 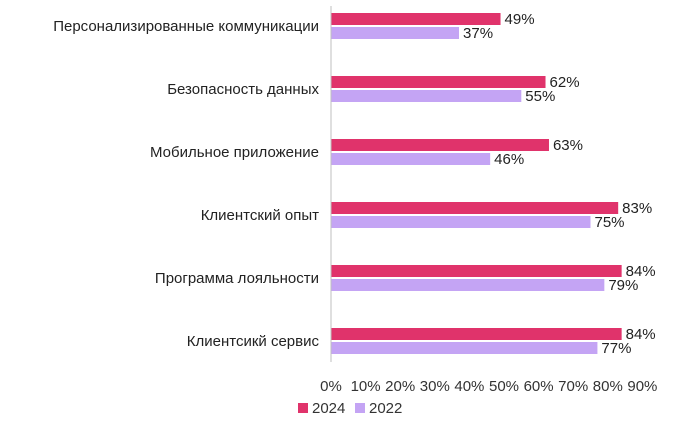 I want to click on value-label-2024: 83%, so click(x=637, y=208).